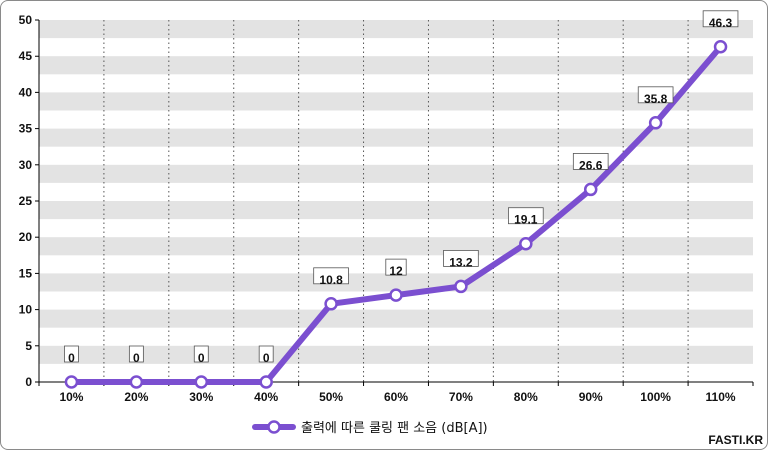 Image resolution: width=768 pixels, height=450 pixels. I want to click on legend-series-label: 출력에 따른 쿨링 팬 소음 (dB[A]), so click(394, 428).